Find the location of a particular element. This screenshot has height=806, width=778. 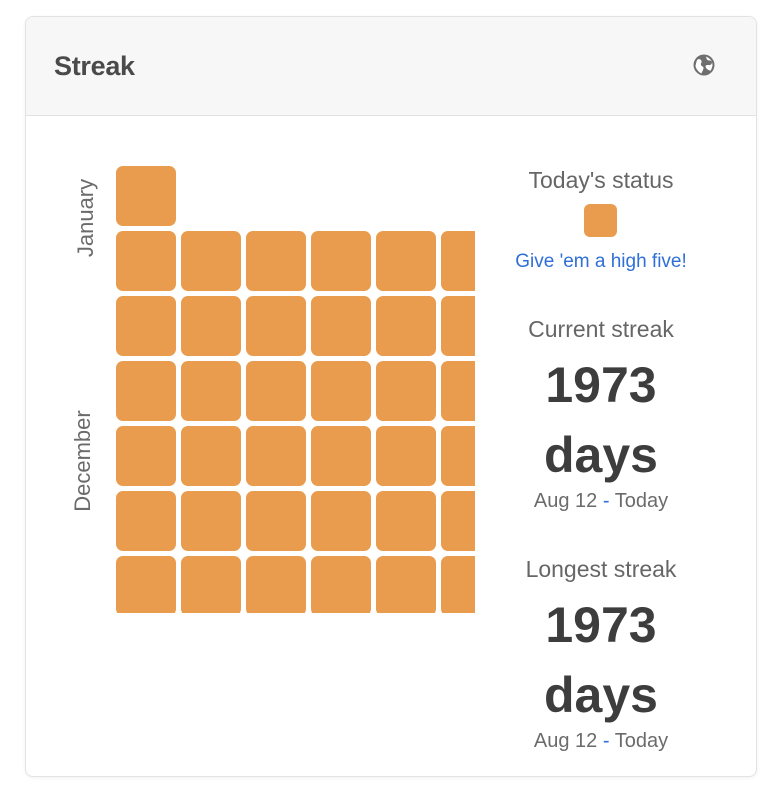

card-header: Streak is located at coordinates (391, 66).